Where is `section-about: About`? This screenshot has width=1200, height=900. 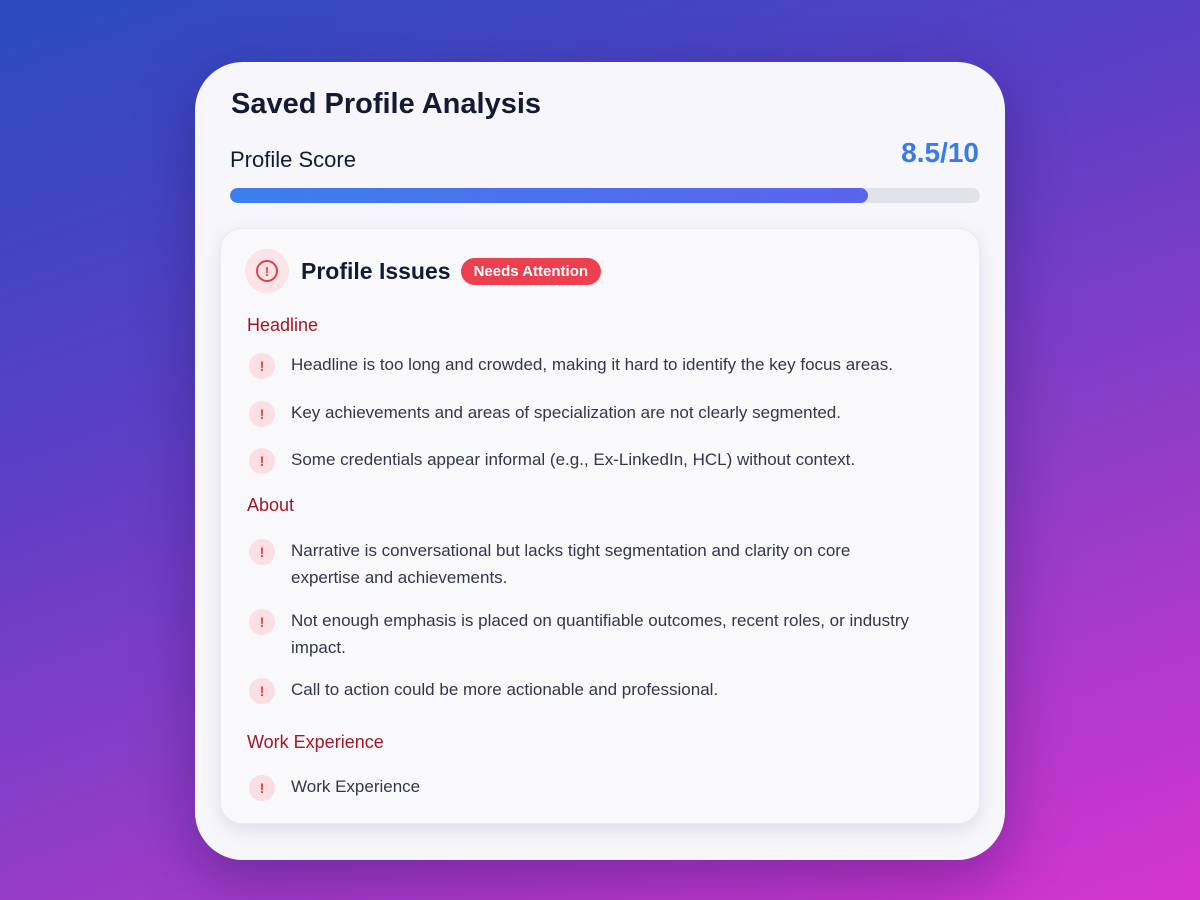 section-about: About is located at coordinates (271, 505).